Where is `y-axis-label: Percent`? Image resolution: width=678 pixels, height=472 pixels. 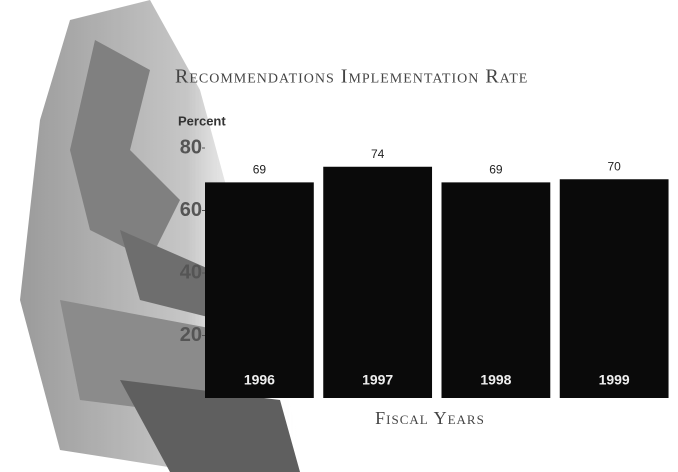
y-axis-label: Percent is located at coordinates (202, 120).